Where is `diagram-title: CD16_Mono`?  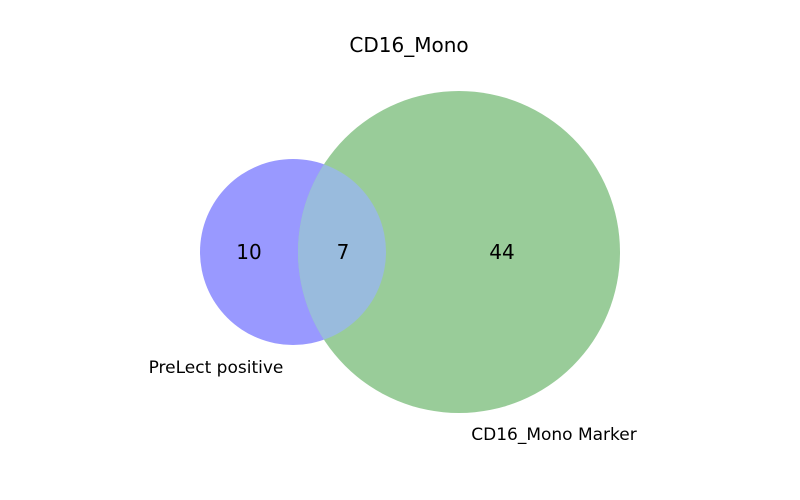
diagram-title: CD16_Mono is located at coordinates (408, 45).